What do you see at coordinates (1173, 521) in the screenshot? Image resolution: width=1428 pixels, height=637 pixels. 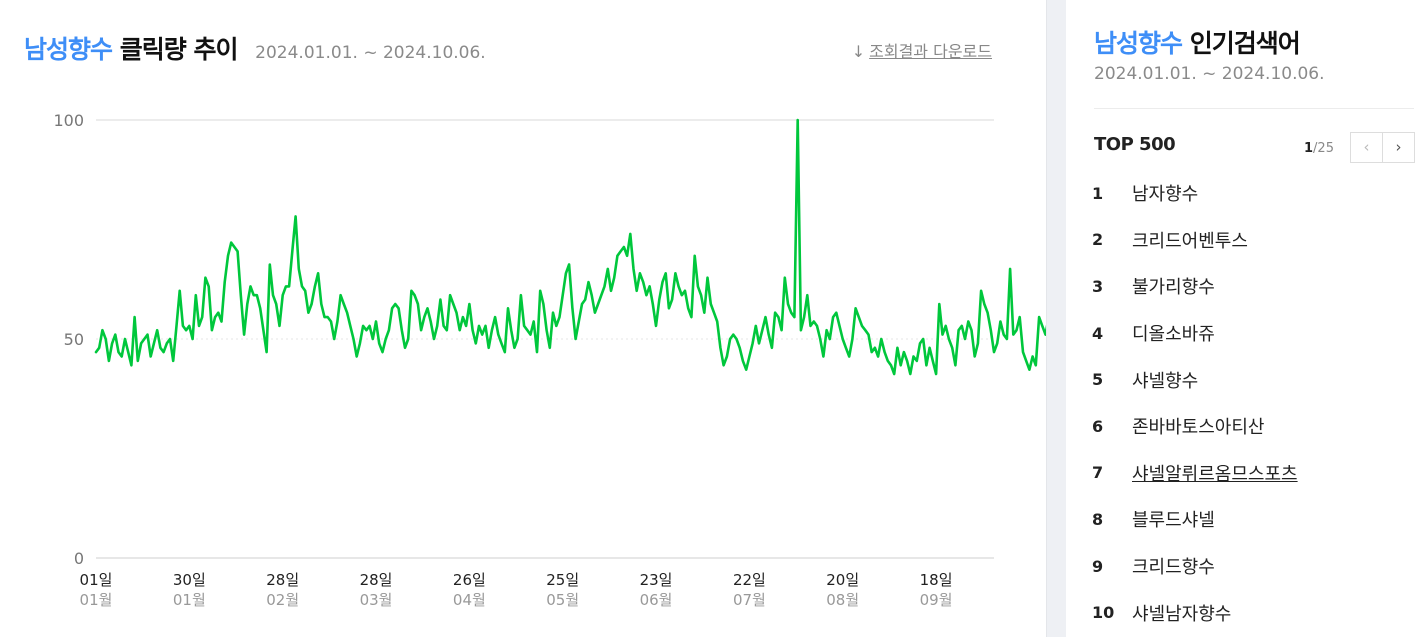 I see `rank-keyword: 블루드샤넬` at bounding box center [1173, 521].